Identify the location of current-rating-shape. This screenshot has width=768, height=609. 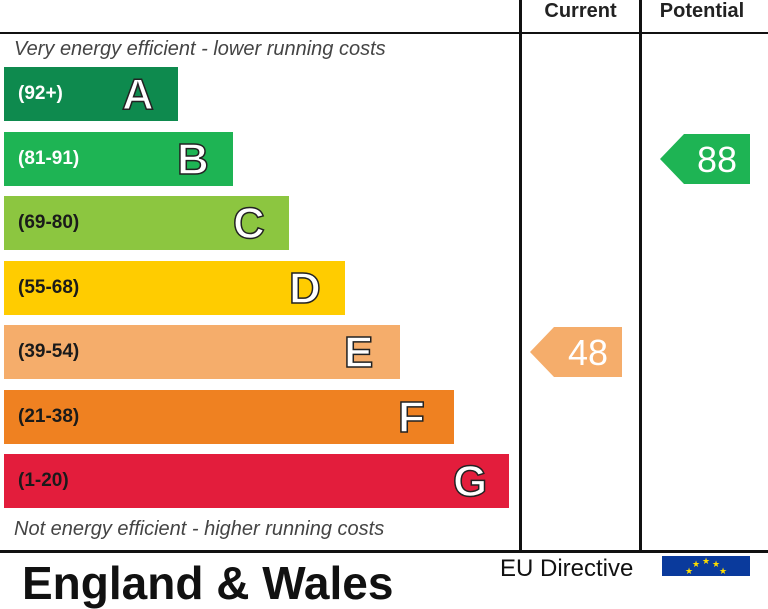
(576, 352).